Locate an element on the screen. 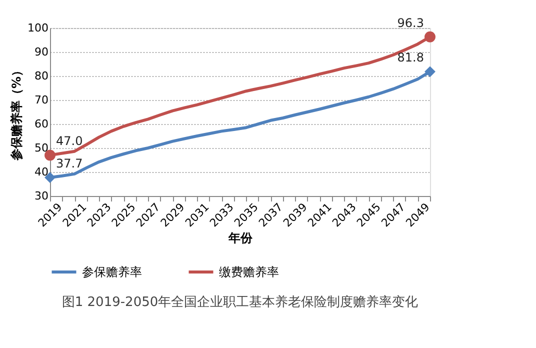 The height and width of the screenshot is (348, 536). data-label: 96.3 is located at coordinates (410, 23).